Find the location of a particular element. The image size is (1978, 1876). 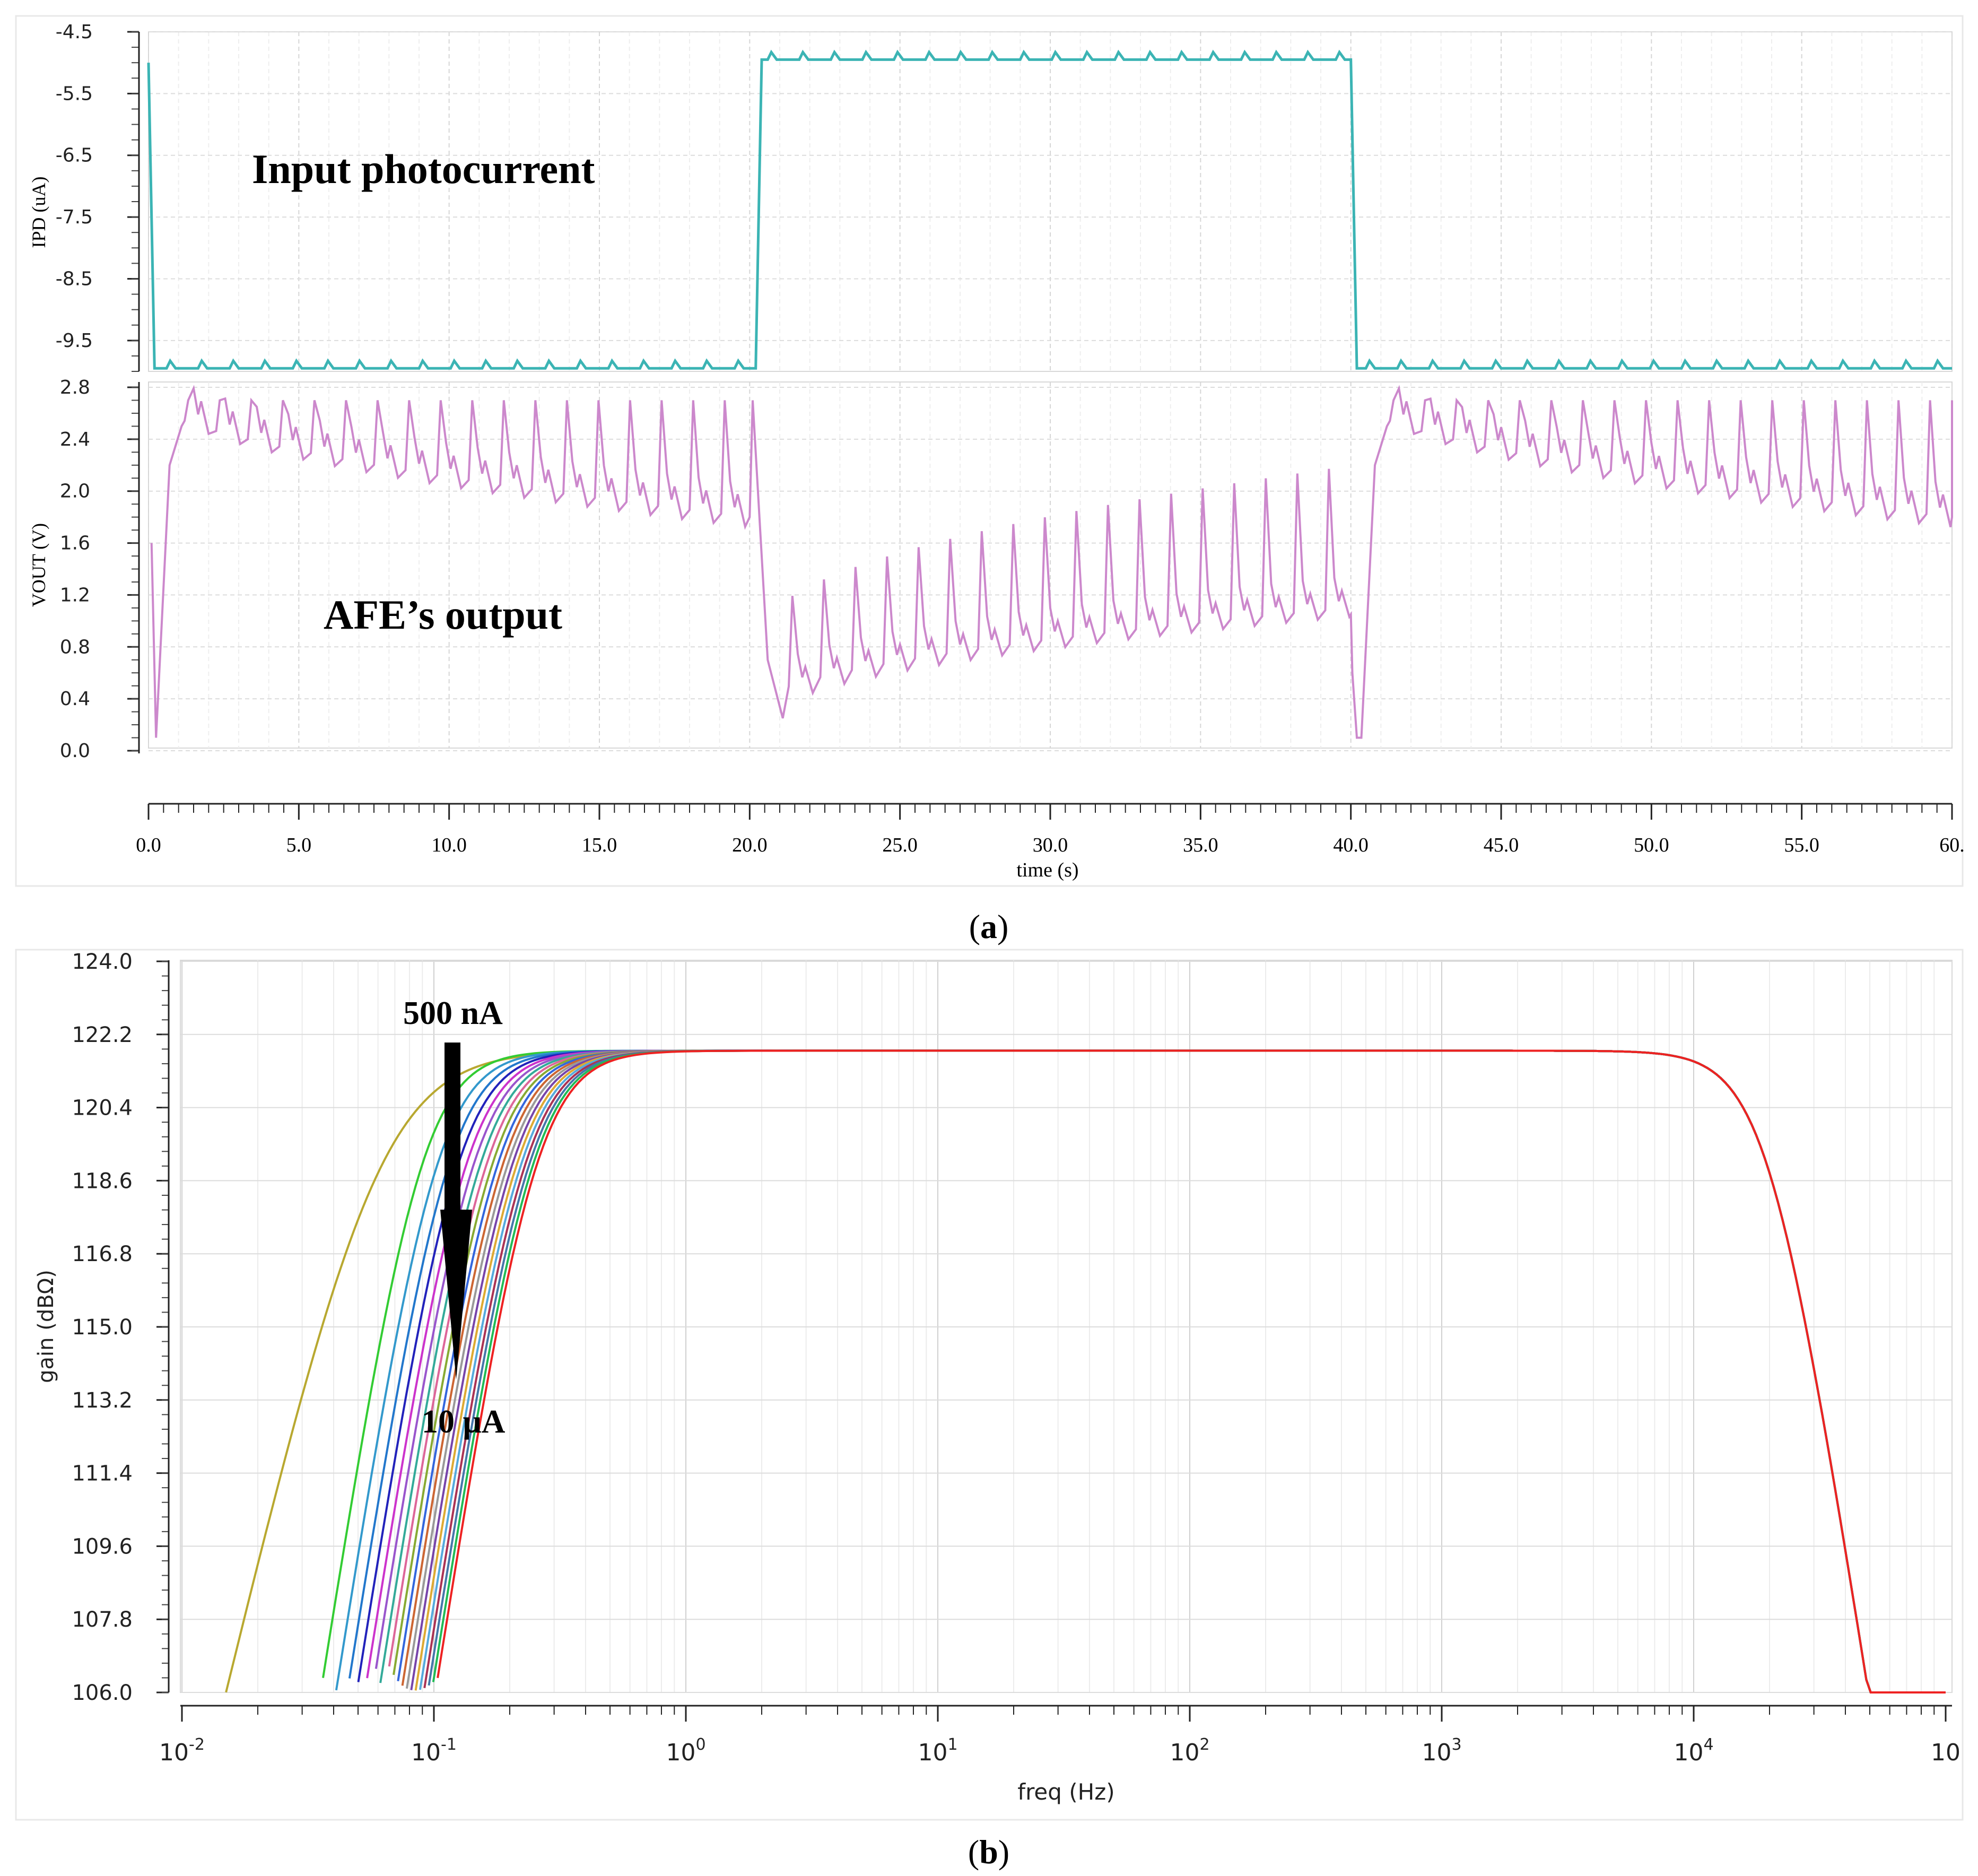

time-tick-label: 15.0 is located at coordinates (599, 845).